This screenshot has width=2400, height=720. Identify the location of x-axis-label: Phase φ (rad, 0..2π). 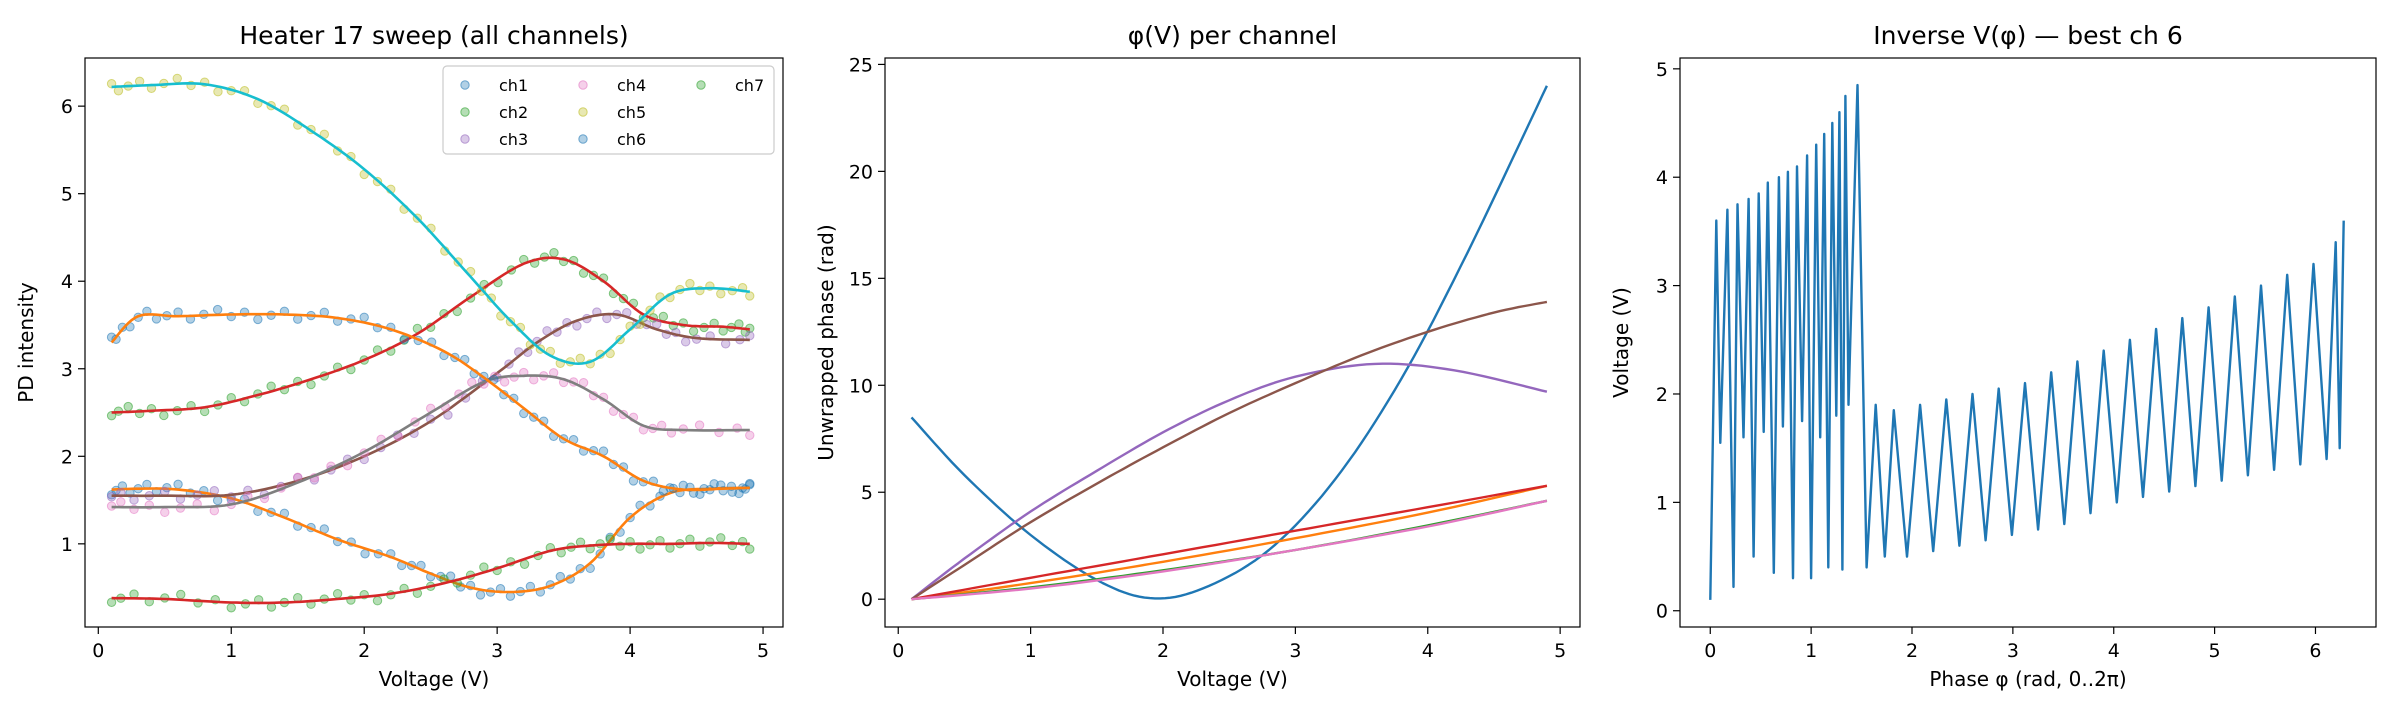
(2027, 679).